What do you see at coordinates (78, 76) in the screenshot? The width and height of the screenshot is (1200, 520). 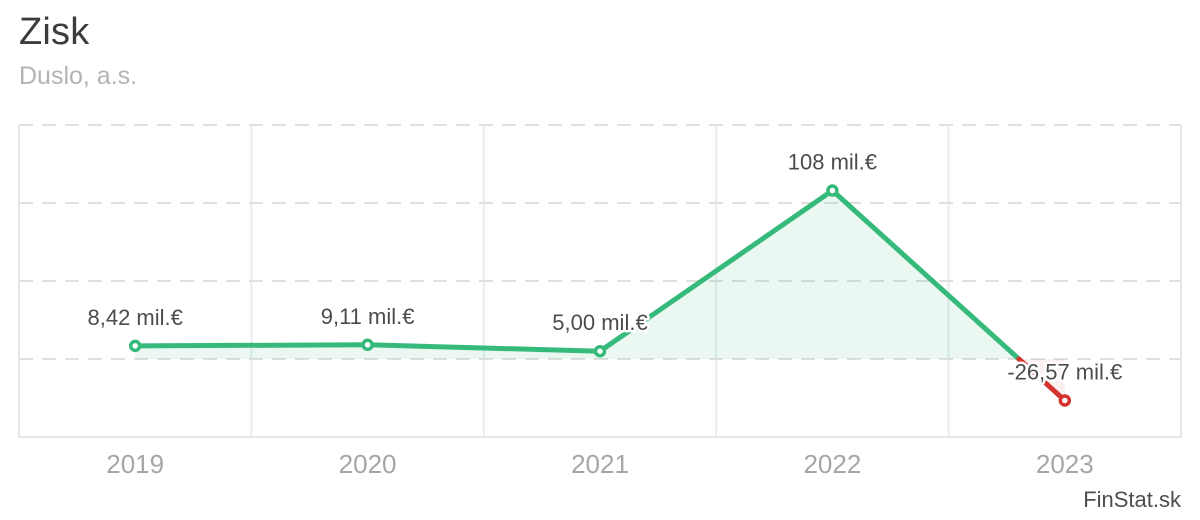 I see `chart-subtitle: Duslo, a.s.` at bounding box center [78, 76].